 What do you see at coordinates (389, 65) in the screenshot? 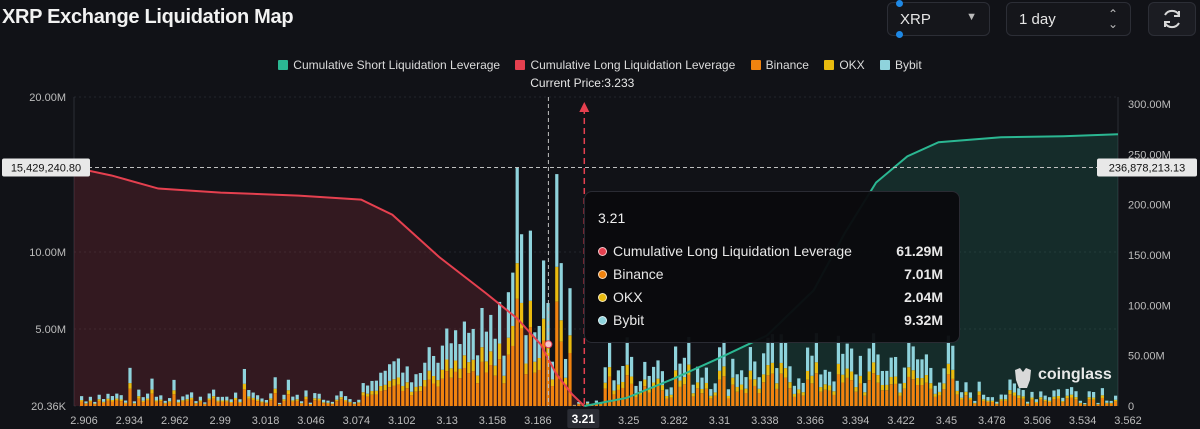
I see `legend-item-short: Cumulative Short Liquidation Leverage` at bounding box center [389, 65].